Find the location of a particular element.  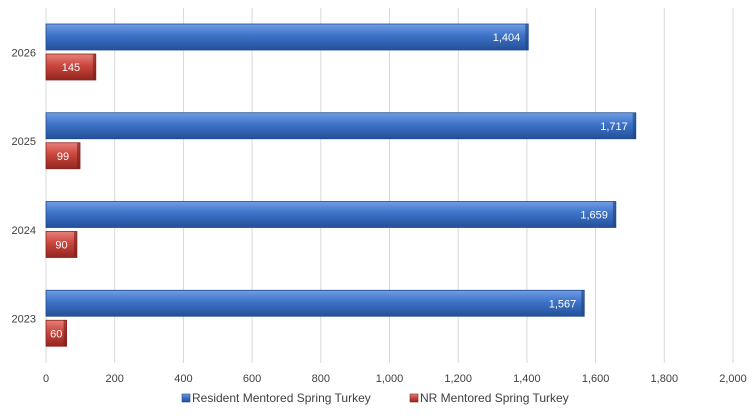

data-label: 99 is located at coordinates (63, 157).